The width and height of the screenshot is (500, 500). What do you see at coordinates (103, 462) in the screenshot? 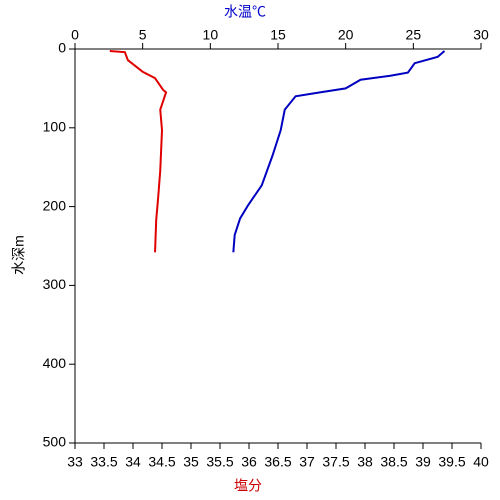
I see `x-tick-label: 33.5` at bounding box center [103, 462].